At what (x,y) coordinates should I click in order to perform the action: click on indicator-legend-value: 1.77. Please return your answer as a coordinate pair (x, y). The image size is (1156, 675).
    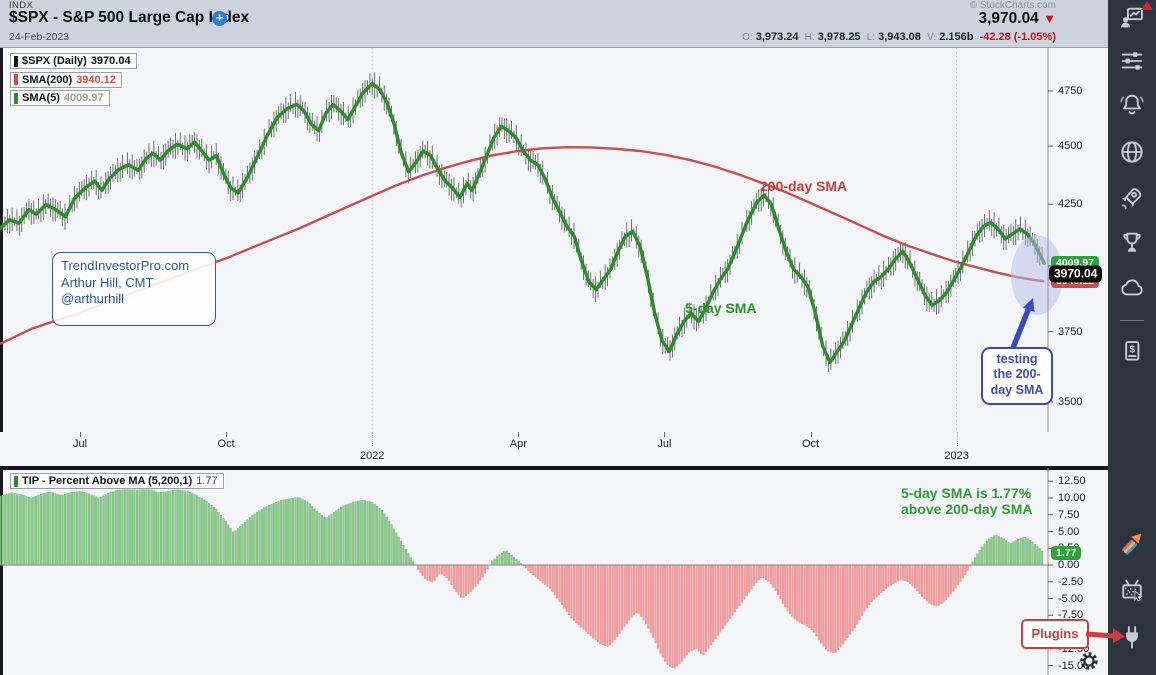
    Looking at the image, I should click on (207, 481).